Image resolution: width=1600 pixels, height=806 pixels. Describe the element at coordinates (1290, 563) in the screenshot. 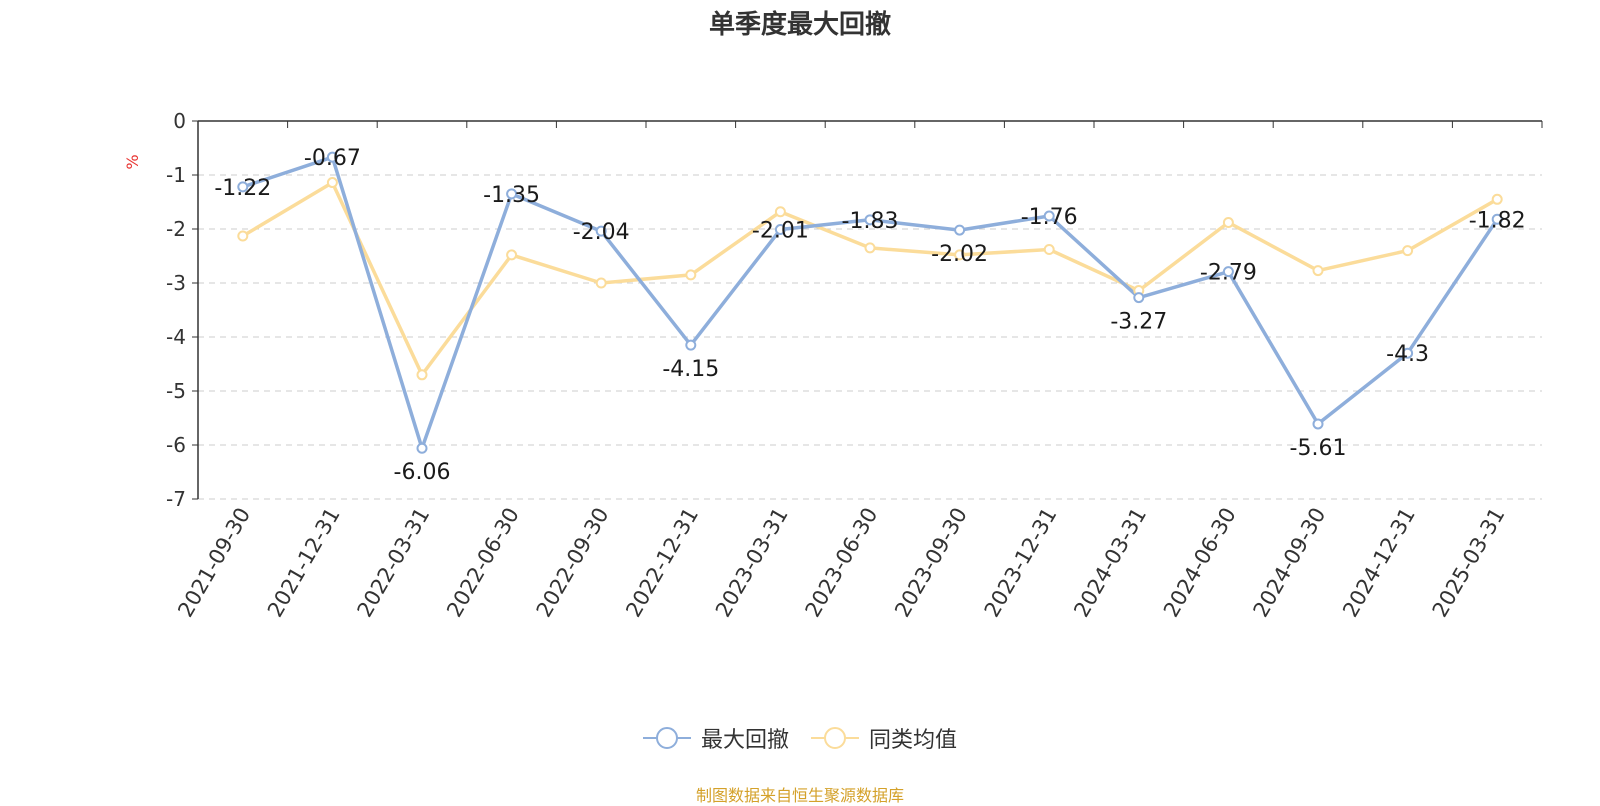

I see `x-tick-label: 2024-09-30` at that location.